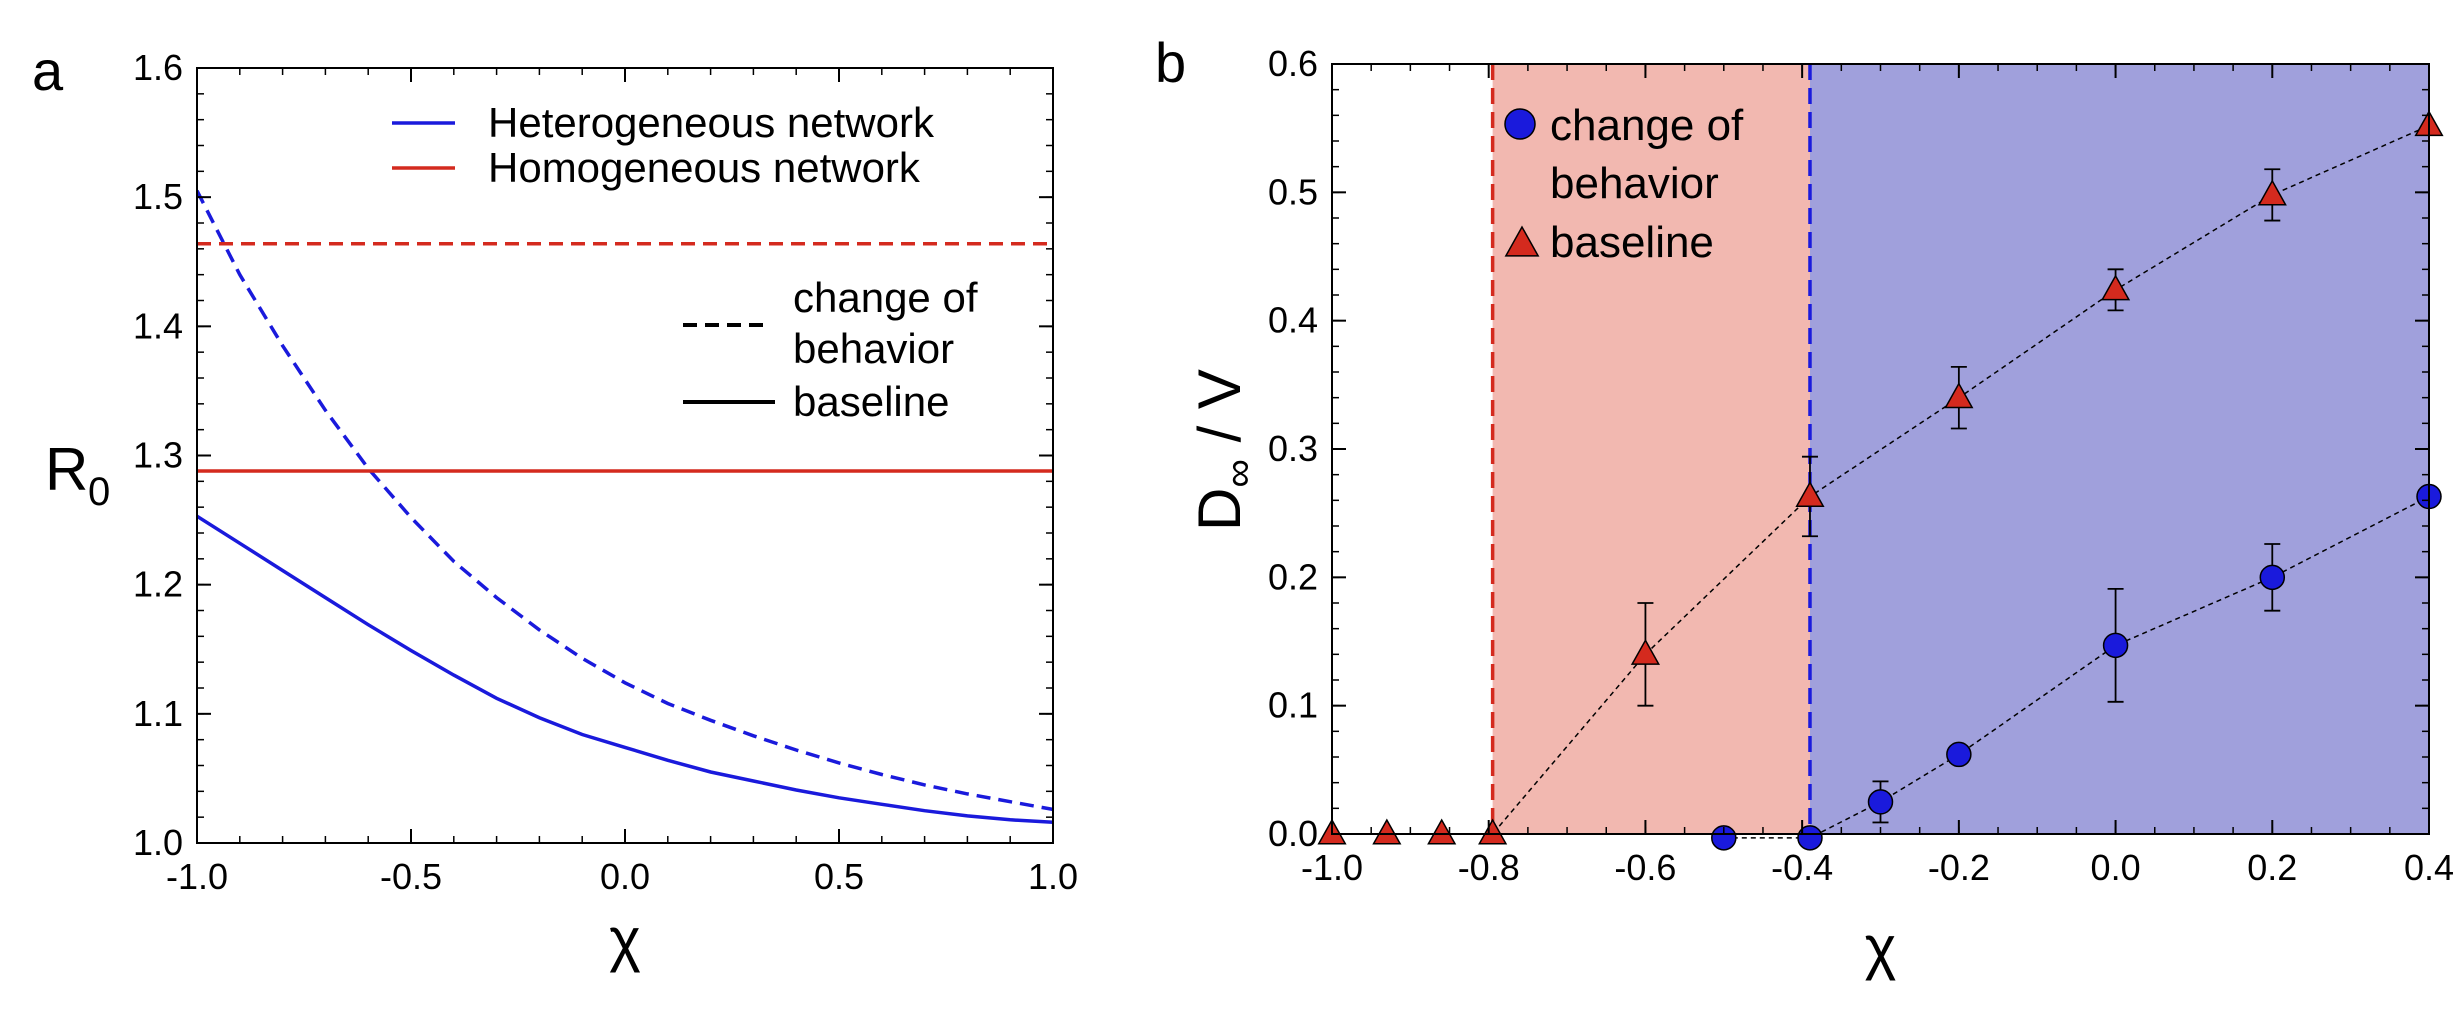 The width and height of the screenshot is (2458, 1011). What do you see at coordinates (711, 122) in the screenshot?
I see `legend-label-network: Heterogeneous network` at bounding box center [711, 122].